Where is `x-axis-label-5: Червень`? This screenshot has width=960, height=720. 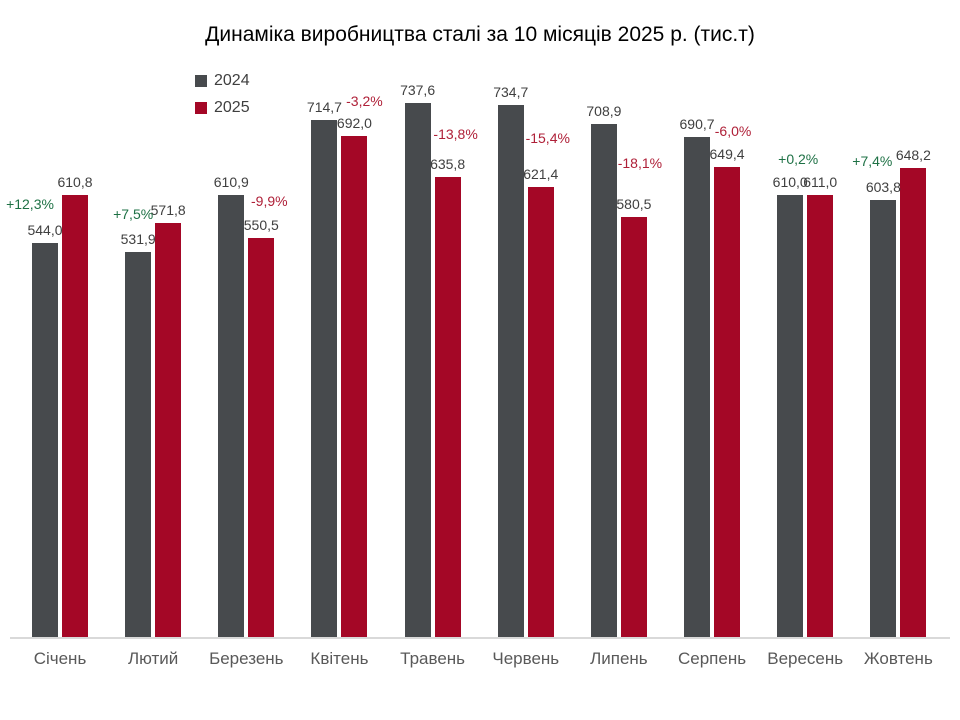
x-axis-label-5: Червень is located at coordinates (526, 658).